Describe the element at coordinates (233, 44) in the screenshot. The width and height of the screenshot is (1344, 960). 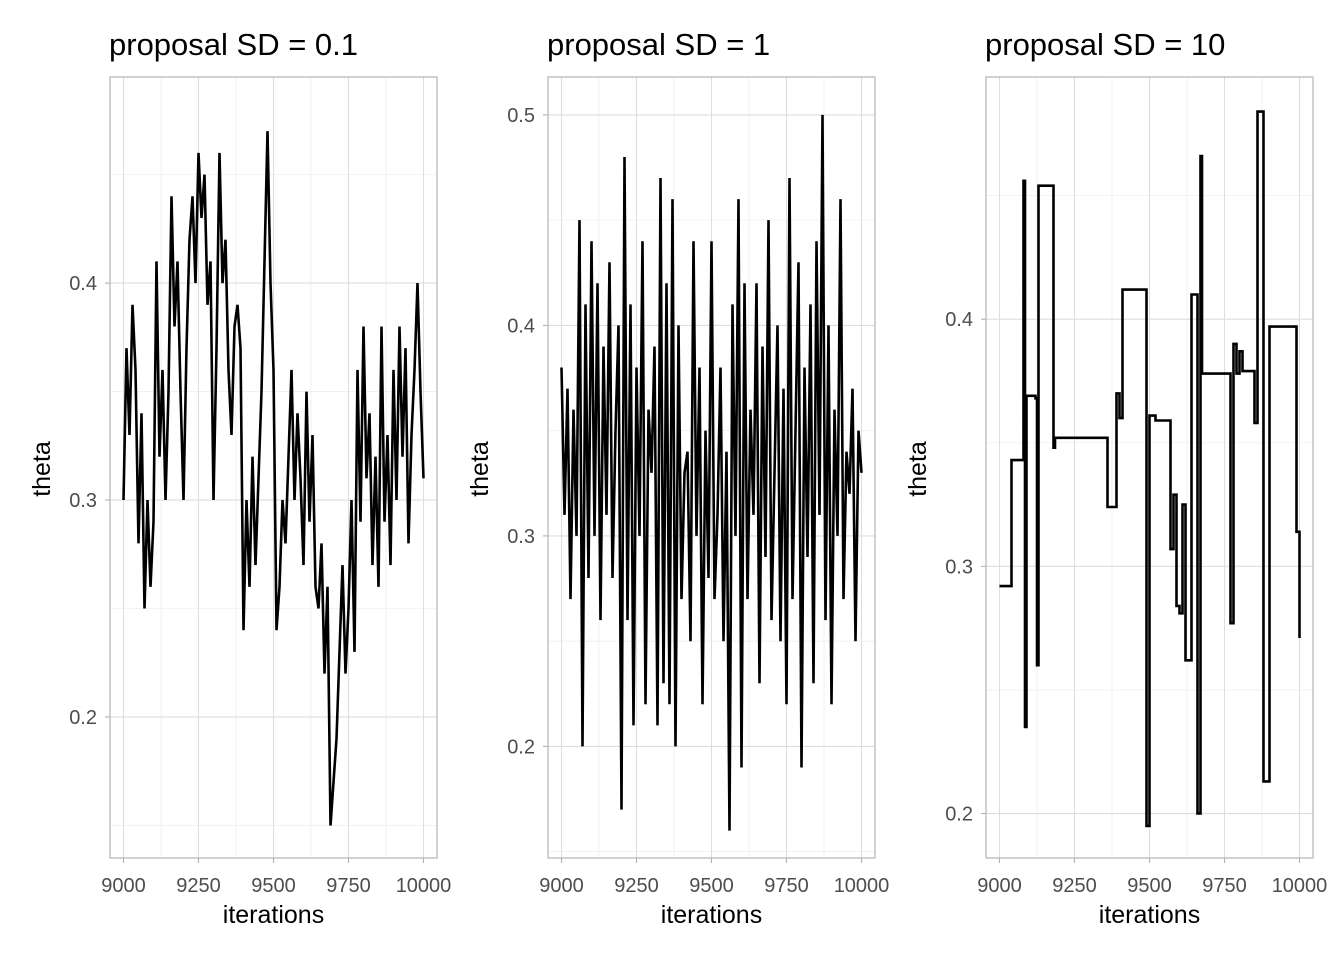
I see `panel-title: proposal SD = 0.1` at that location.